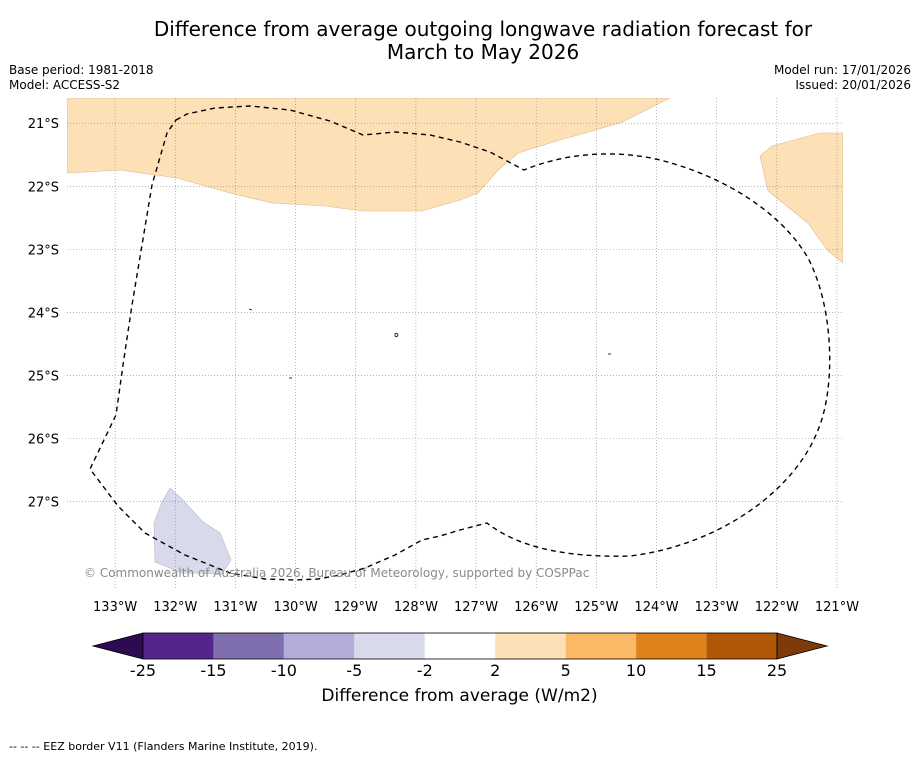 The image size is (919, 758). I want to click on colorbar-tick-label: -5, so click(354, 670).